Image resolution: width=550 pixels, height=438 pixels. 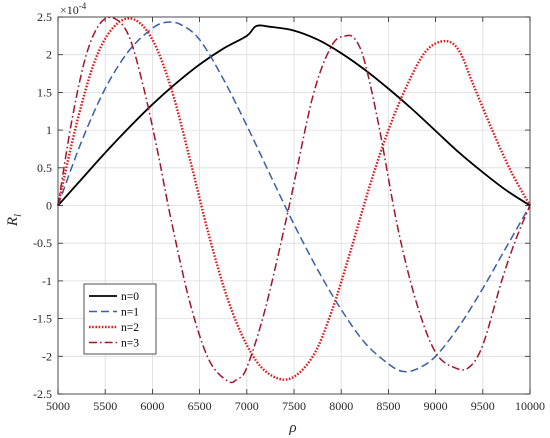 What do you see at coordinates (44, 168) in the screenshot?
I see `y-tick-label: 0.5` at bounding box center [44, 168].